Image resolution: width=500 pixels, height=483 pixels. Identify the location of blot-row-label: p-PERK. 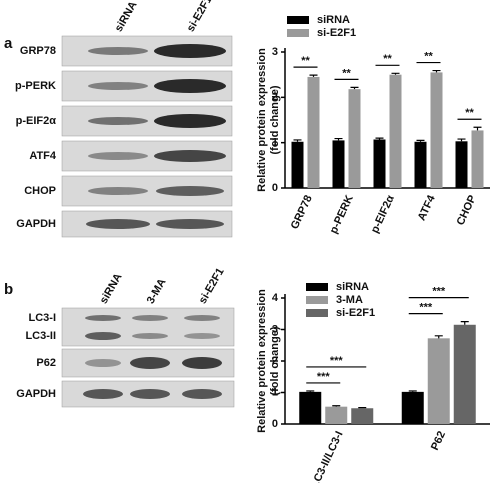
(35, 86).